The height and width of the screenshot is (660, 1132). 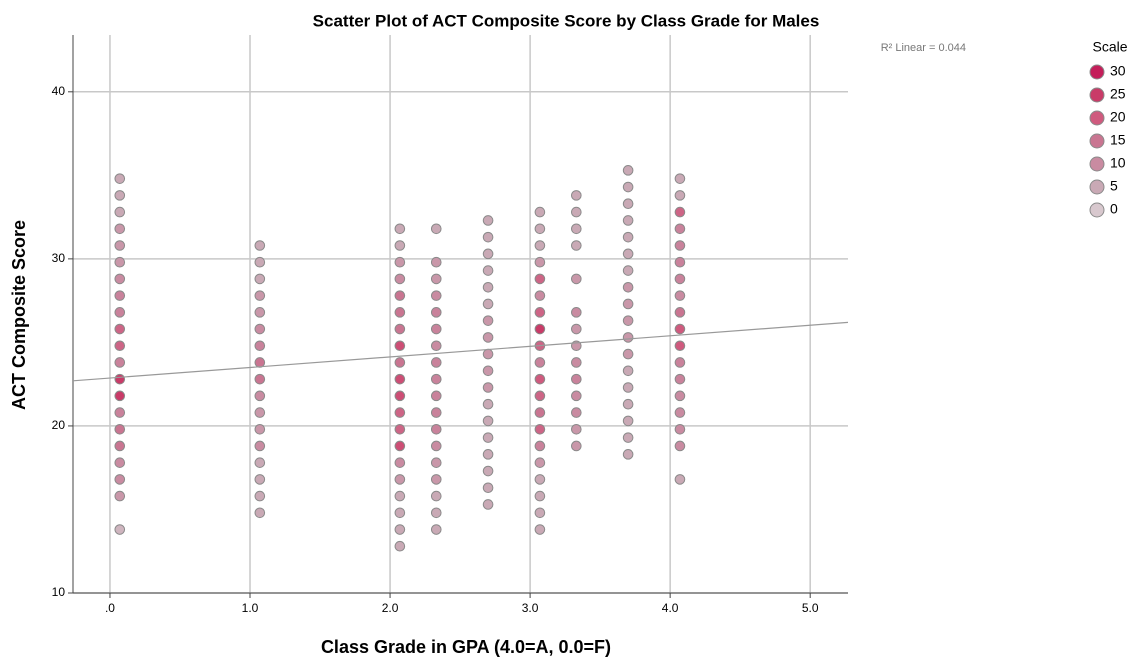 I want to click on x-tick-label: 4.0, so click(x=670, y=608).